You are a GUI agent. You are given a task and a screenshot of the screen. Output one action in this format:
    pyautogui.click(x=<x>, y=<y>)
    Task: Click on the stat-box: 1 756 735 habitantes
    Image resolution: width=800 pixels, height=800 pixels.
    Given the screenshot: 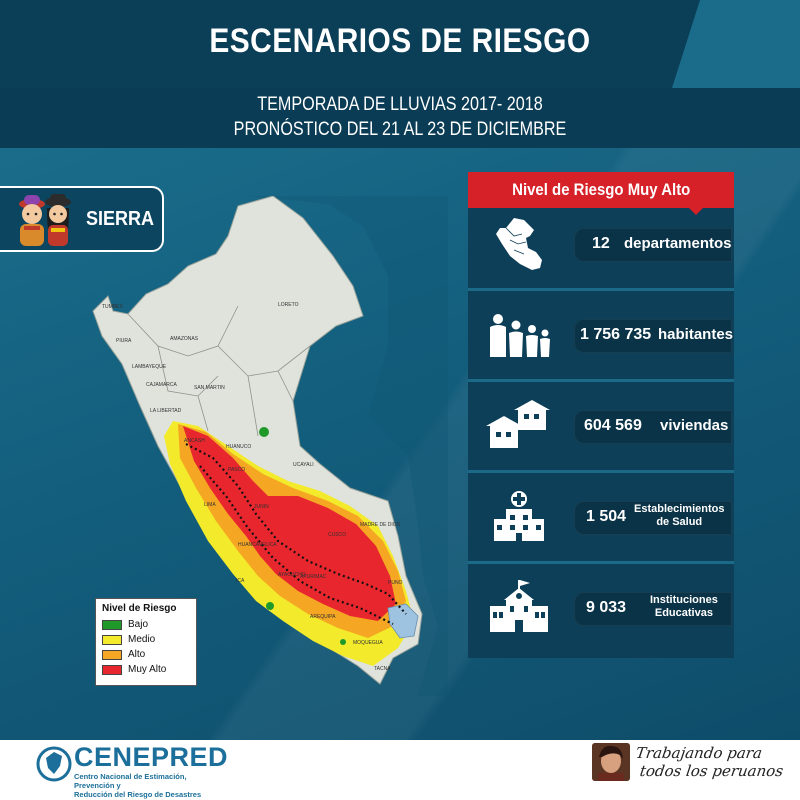 What is the action you would take?
    pyautogui.click(x=654, y=336)
    